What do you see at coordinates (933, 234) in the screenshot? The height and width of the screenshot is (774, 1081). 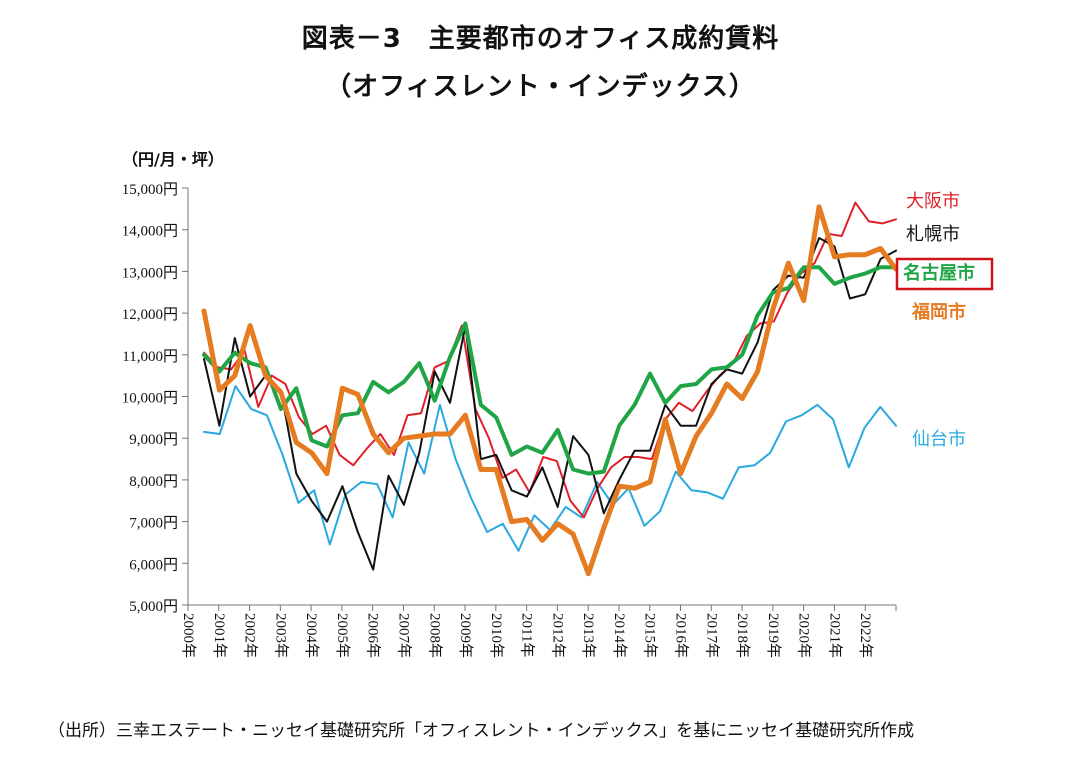 I see `series-label: 札幌市` at bounding box center [933, 234].